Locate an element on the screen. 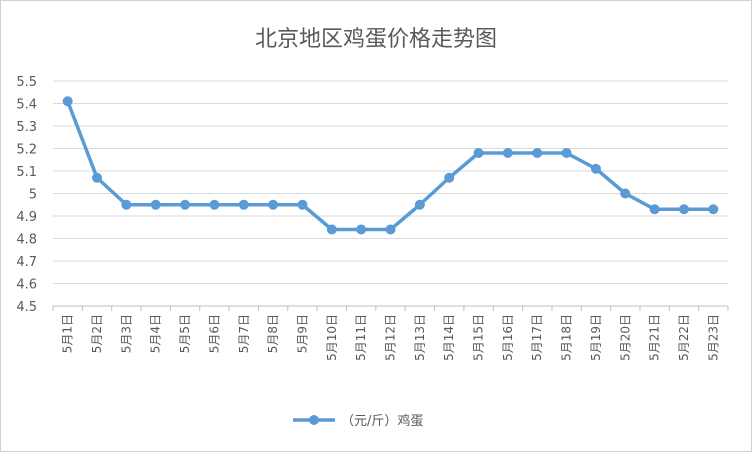 The image size is (752, 452). x-tick-label: 5月23日 is located at coordinates (713, 337).